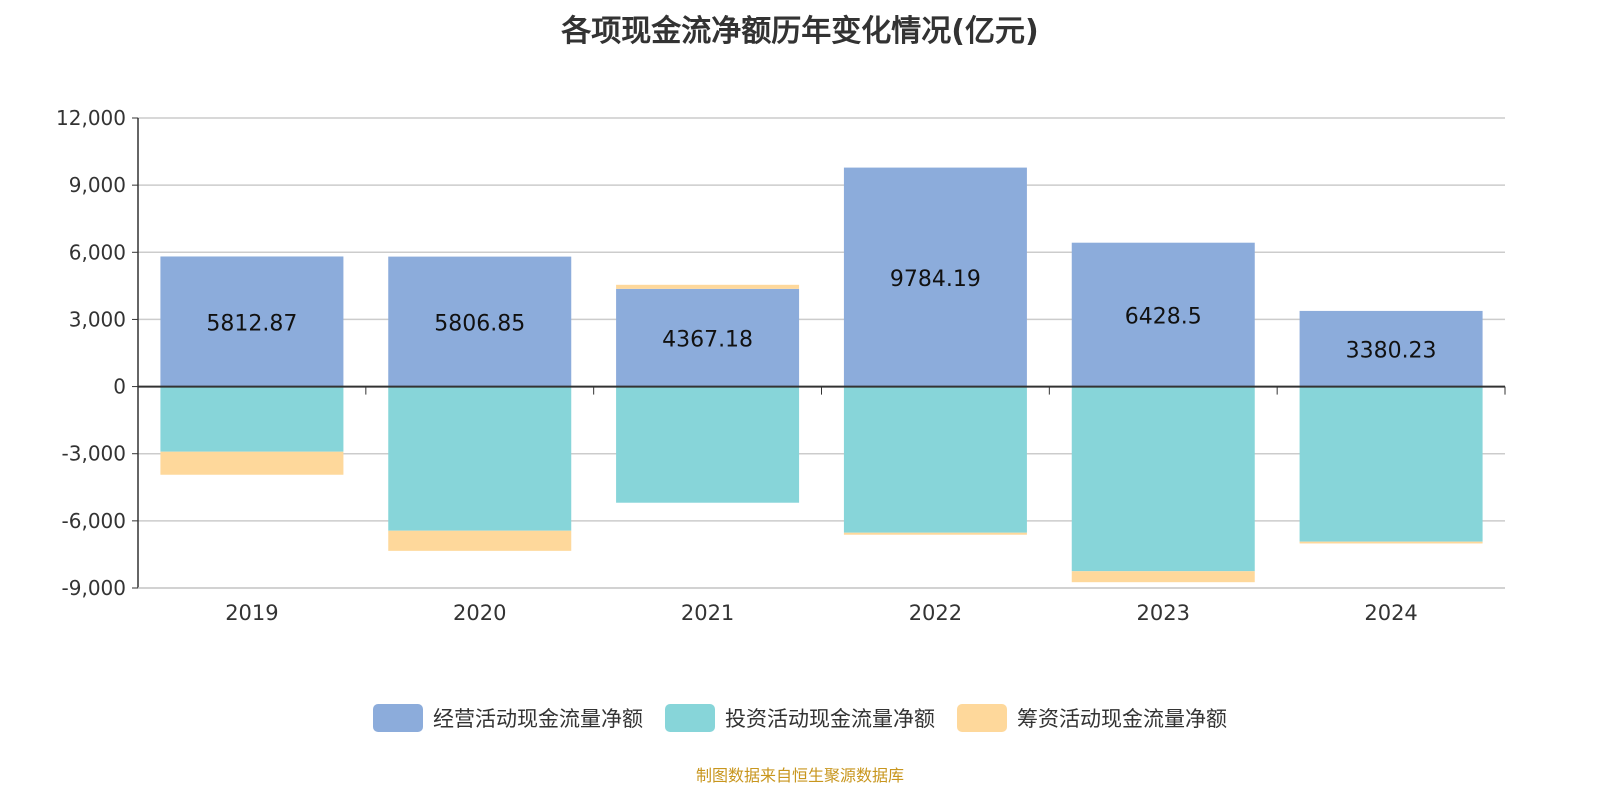 The width and height of the screenshot is (1600, 800). Describe the element at coordinates (97, 252) in the screenshot. I see `y-tick-label: 6,000` at that location.